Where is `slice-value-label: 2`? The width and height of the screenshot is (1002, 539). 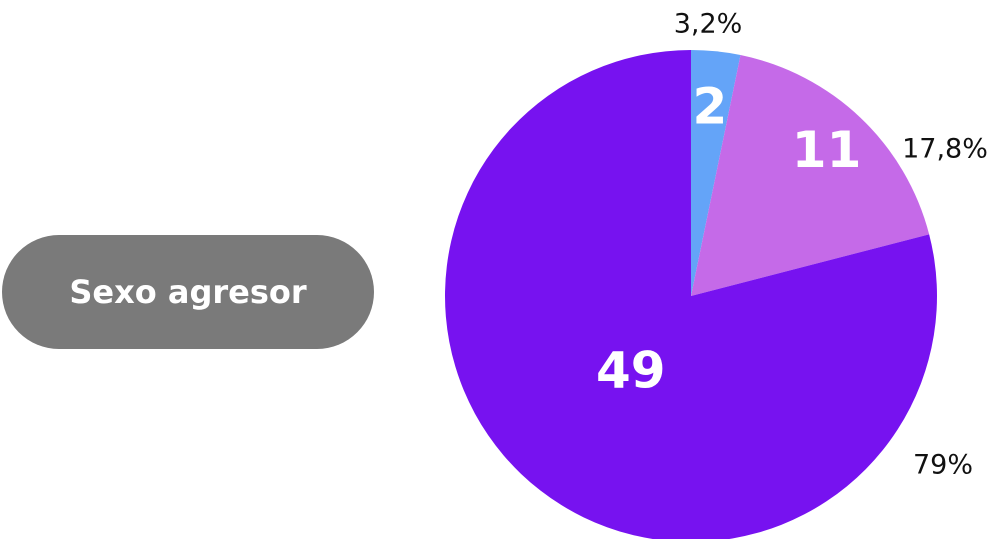
slice-value-label: 2 is located at coordinates (710, 106).